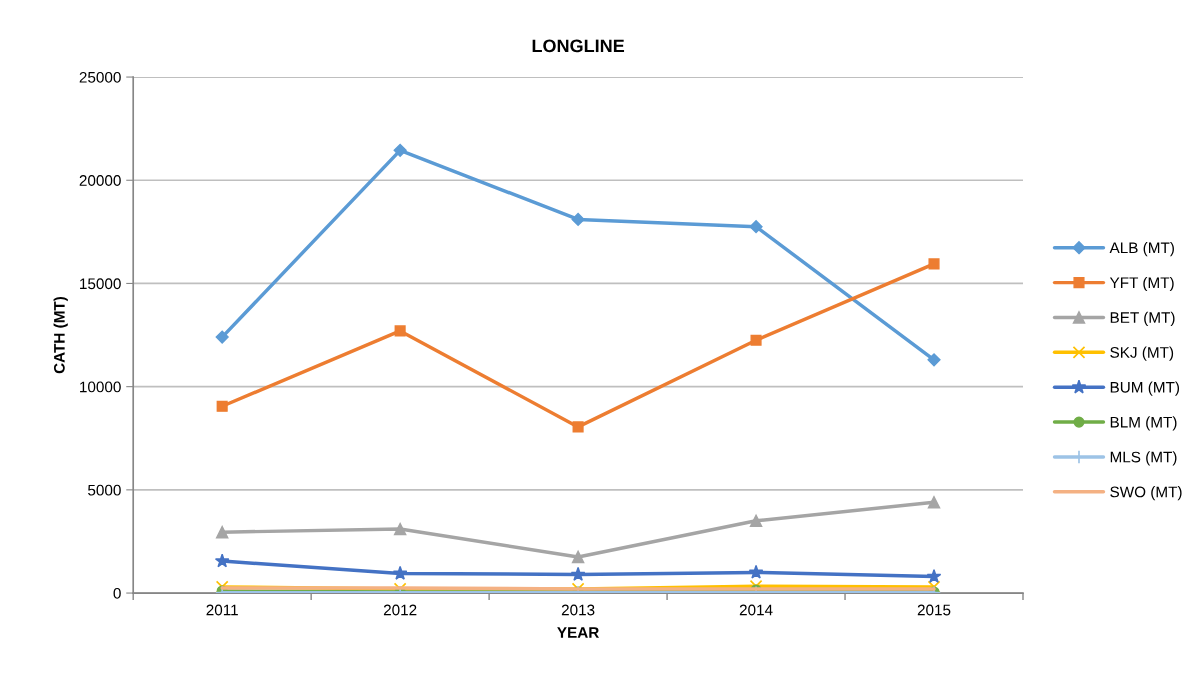 Image resolution: width=1200 pixels, height=688 pixels. Describe the element at coordinates (100, 180) in the screenshot. I see `y-tick-label: 20000` at that location.